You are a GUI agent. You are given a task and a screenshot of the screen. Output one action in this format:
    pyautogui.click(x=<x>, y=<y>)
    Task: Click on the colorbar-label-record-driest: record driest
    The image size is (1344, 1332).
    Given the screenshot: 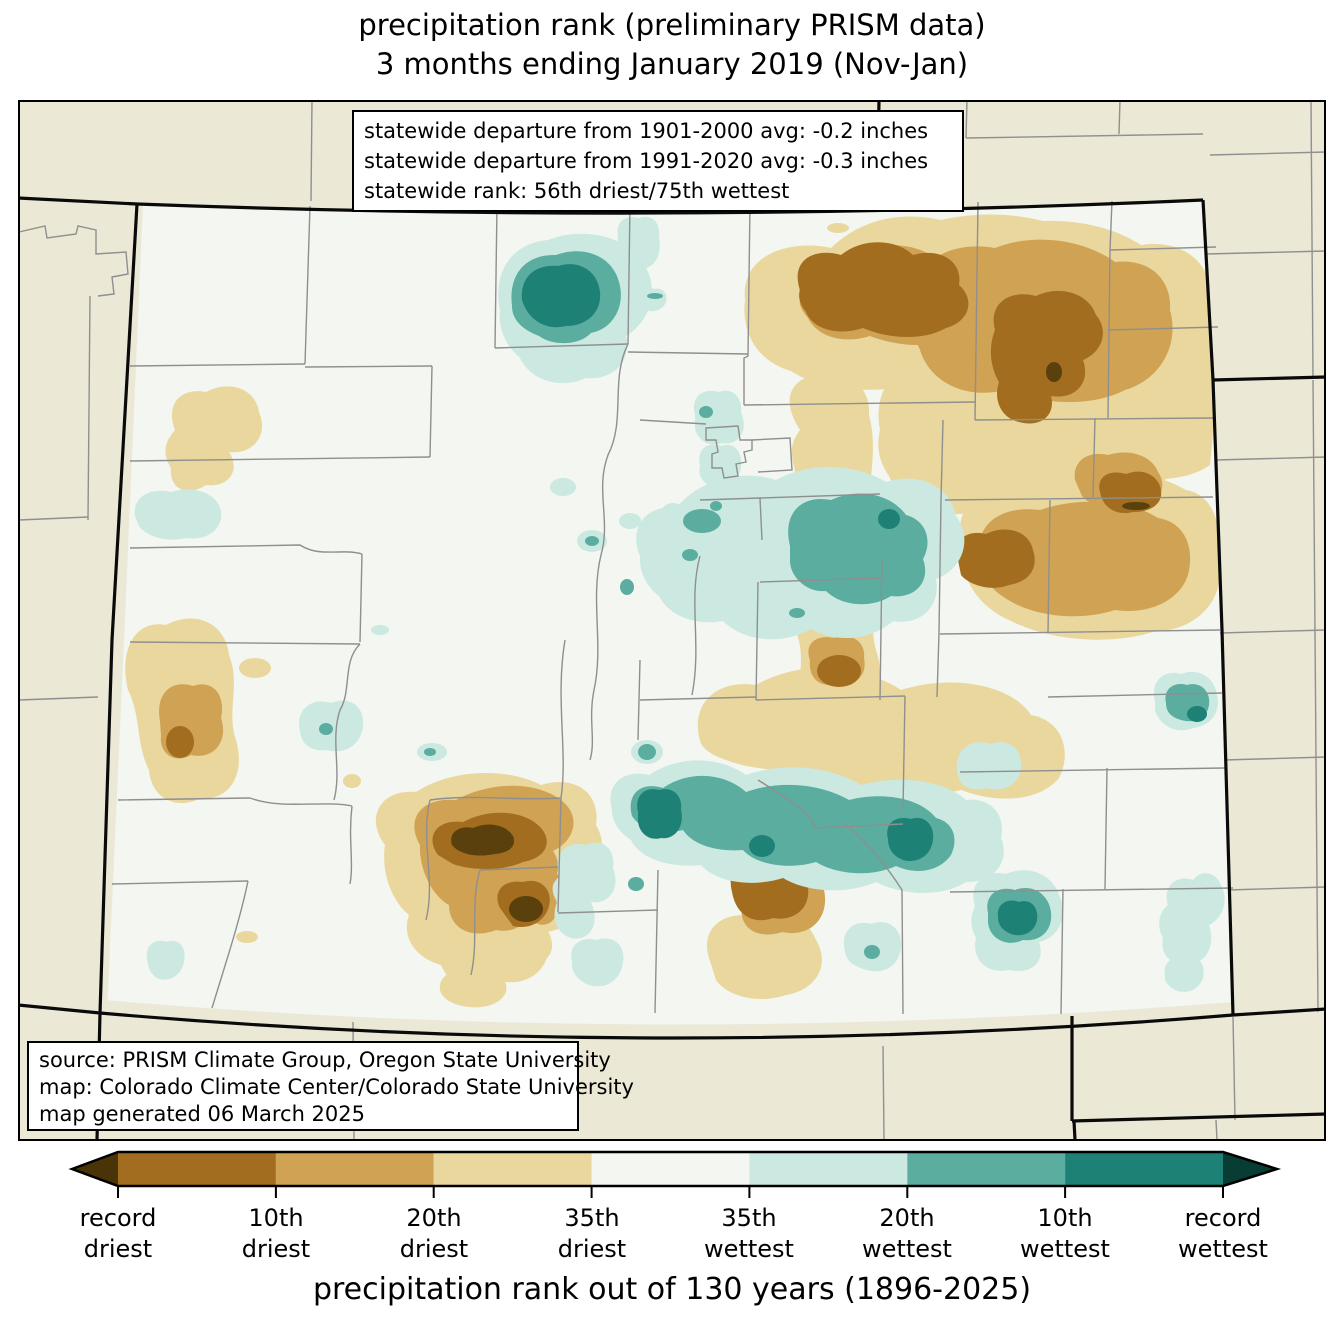 What is the action you would take?
    pyautogui.click(x=118, y=1233)
    